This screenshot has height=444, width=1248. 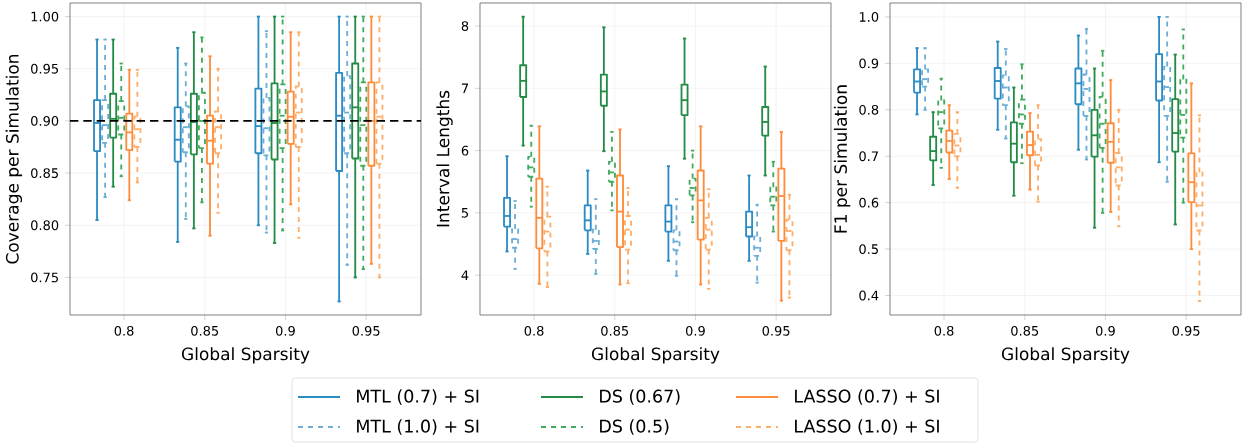 I want to click on y-tick-label: 0.5, so click(x=868, y=249).